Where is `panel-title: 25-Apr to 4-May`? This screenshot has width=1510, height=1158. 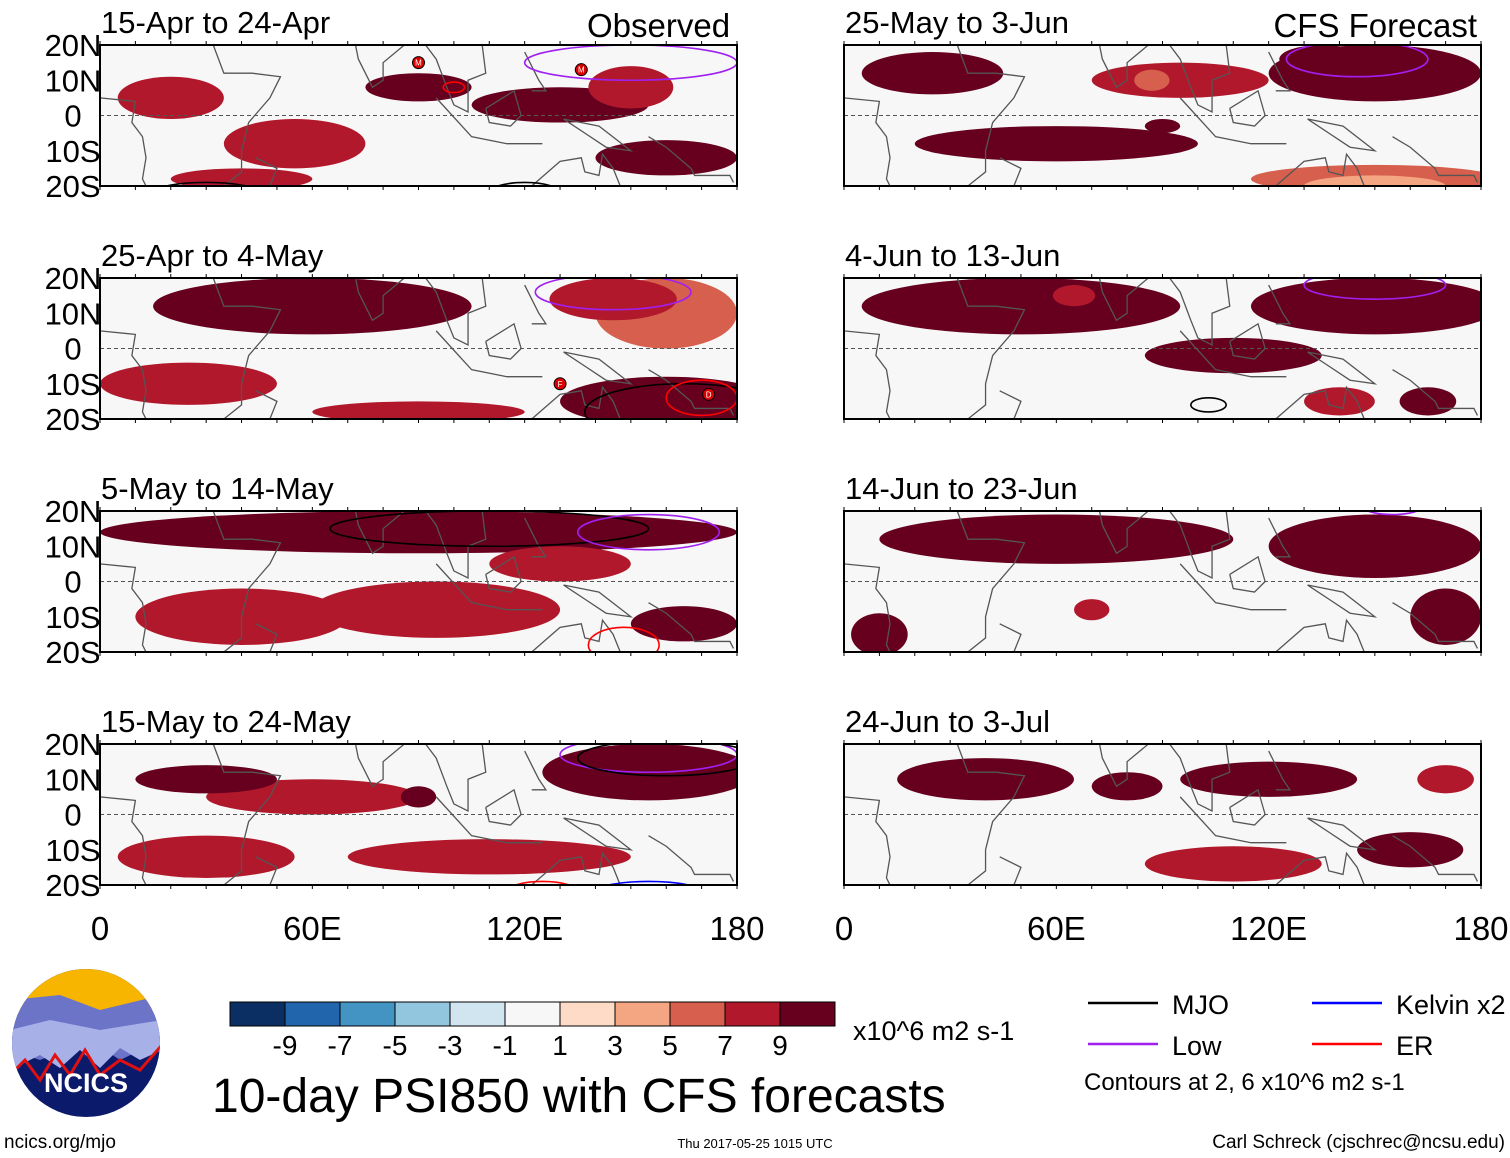 panel-title: 25-Apr to 4-May is located at coordinates (212, 255).